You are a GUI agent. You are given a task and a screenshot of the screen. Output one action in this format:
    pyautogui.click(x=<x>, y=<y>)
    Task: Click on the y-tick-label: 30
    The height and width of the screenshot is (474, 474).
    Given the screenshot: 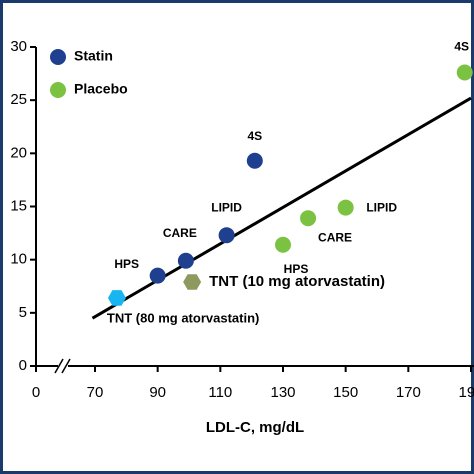 What is the action you would take?
    pyautogui.click(x=18, y=46)
    